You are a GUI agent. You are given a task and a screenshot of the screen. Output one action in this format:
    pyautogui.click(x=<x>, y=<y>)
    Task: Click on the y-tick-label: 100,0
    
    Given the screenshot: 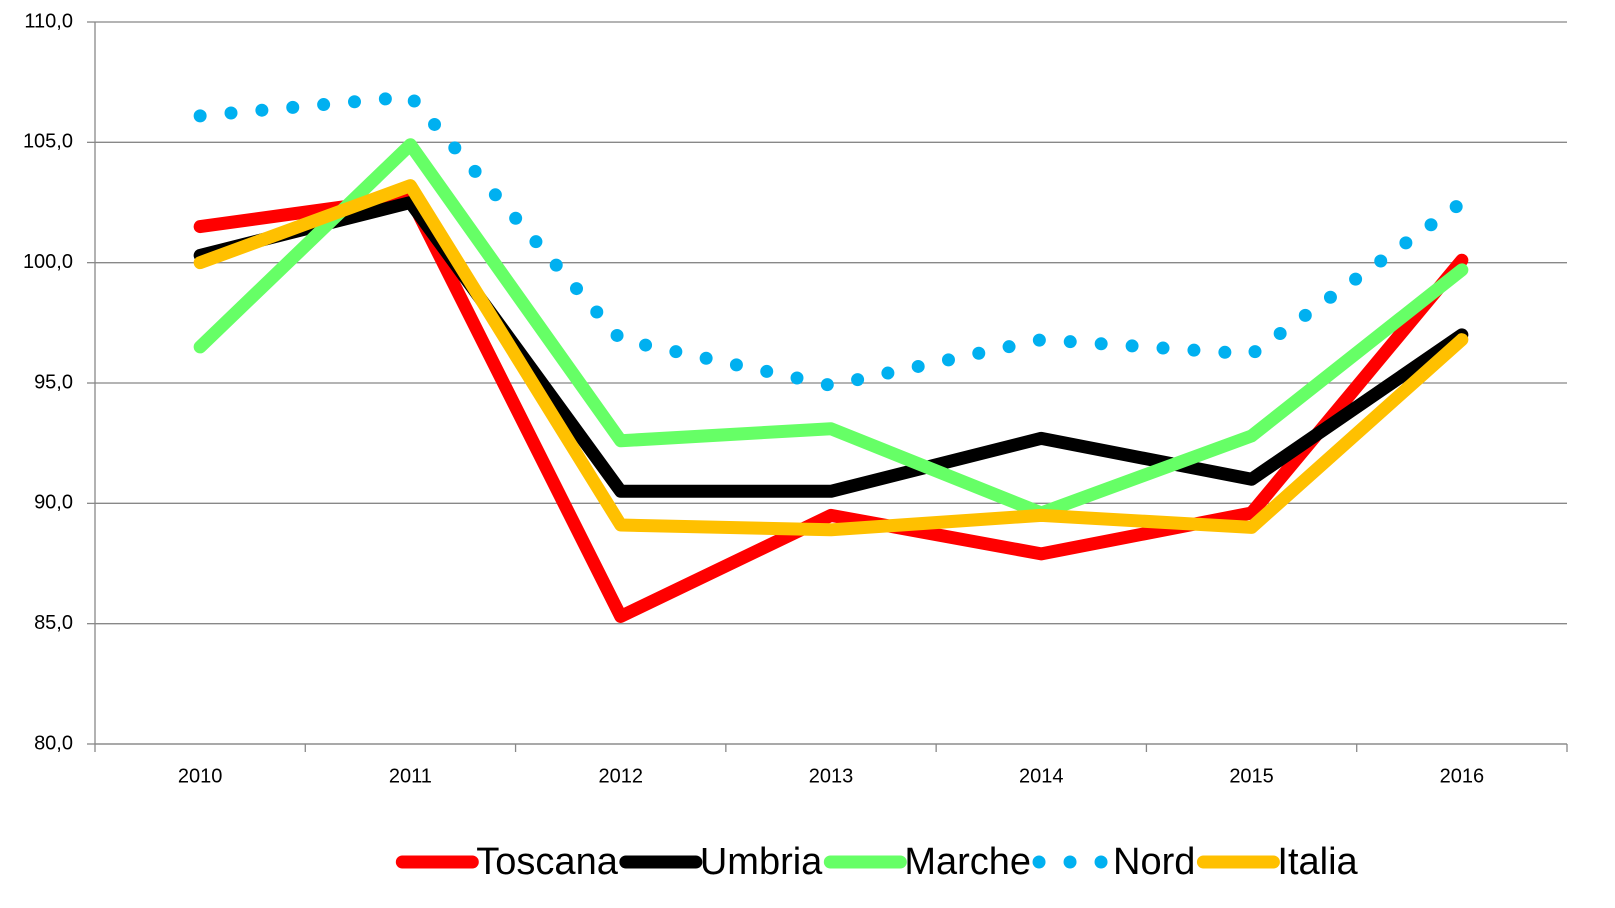 What is the action you would take?
    pyautogui.click(x=48, y=262)
    